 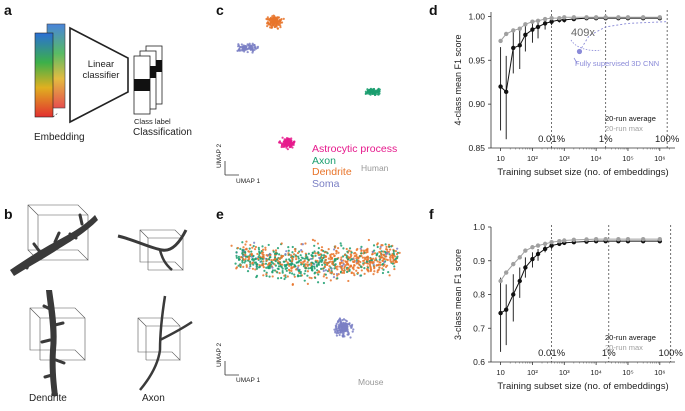 I want to click on series-fully-supervised-3d-cnn, so click(x=622, y=38).